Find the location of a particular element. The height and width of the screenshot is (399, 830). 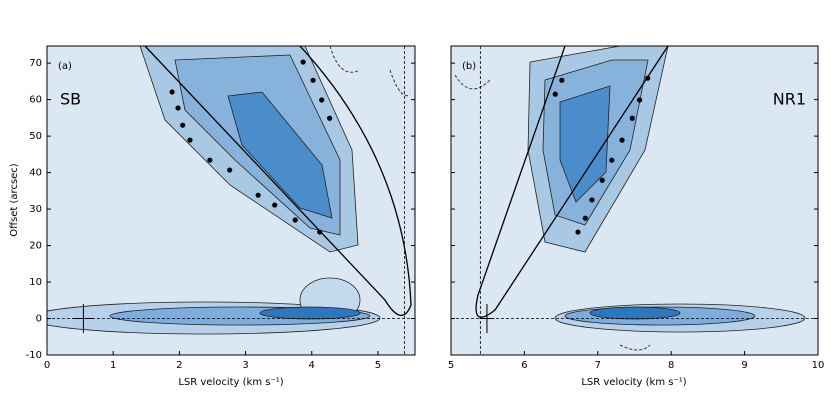

x-tick-label: 7 is located at coordinates (598, 365).